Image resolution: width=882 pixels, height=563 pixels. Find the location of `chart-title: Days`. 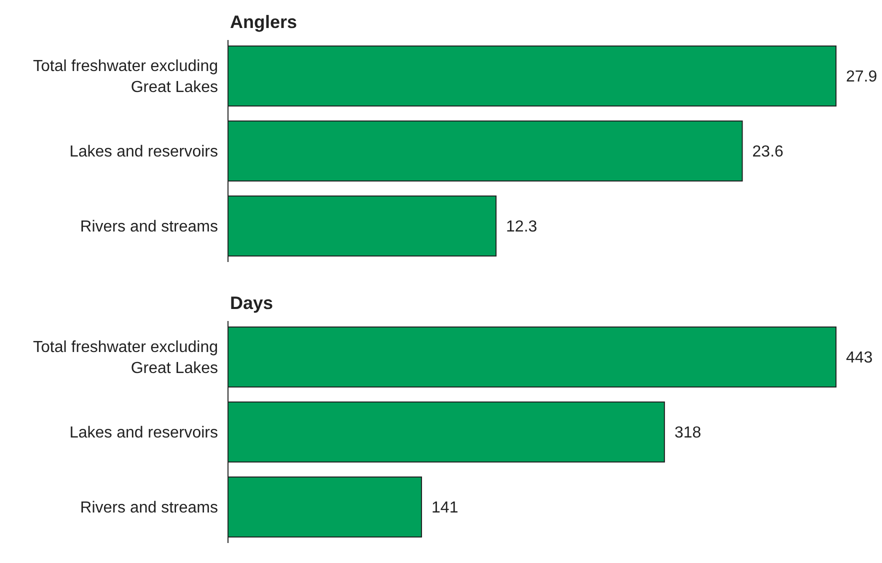

chart-title: Days is located at coordinates (252, 303).